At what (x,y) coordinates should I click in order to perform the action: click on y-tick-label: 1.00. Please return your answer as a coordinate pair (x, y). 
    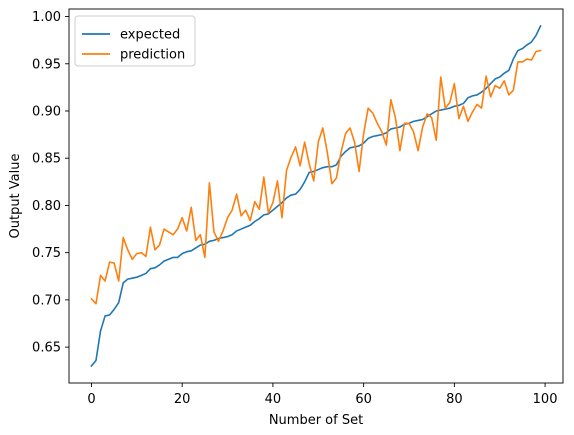
    Looking at the image, I should click on (46, 17).